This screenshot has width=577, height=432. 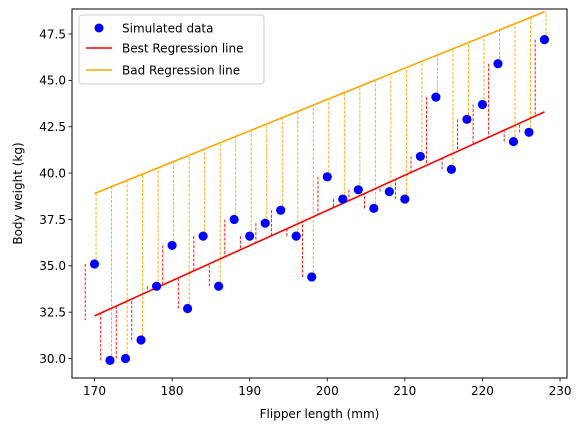 What do you see at coordinates (52, 81) in the screenshot?
I see `y-tick-label: 45.0` at bounding box center [52, 81].